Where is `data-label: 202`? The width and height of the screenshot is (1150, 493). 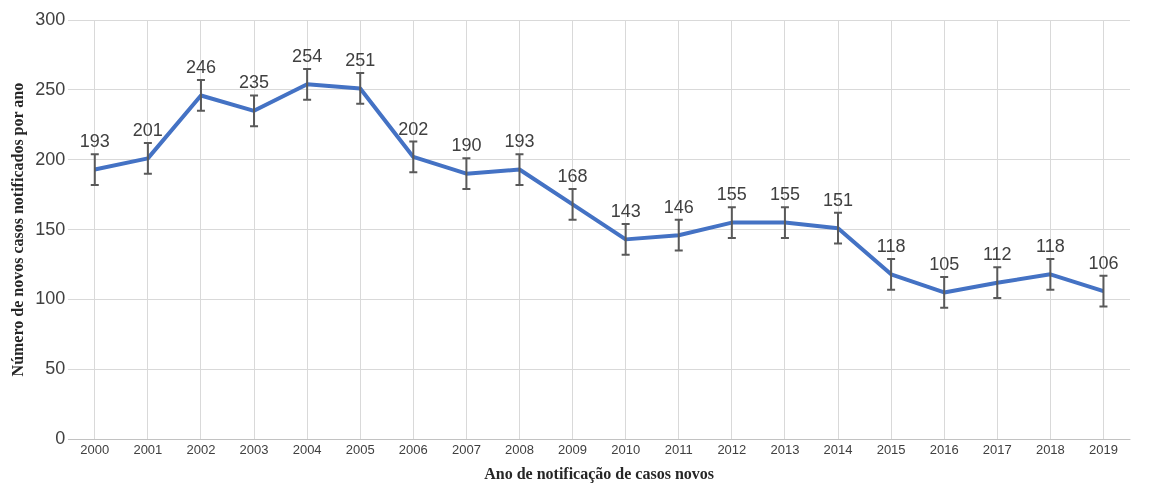 data-label: 202 is located at coordinates (413, 128).